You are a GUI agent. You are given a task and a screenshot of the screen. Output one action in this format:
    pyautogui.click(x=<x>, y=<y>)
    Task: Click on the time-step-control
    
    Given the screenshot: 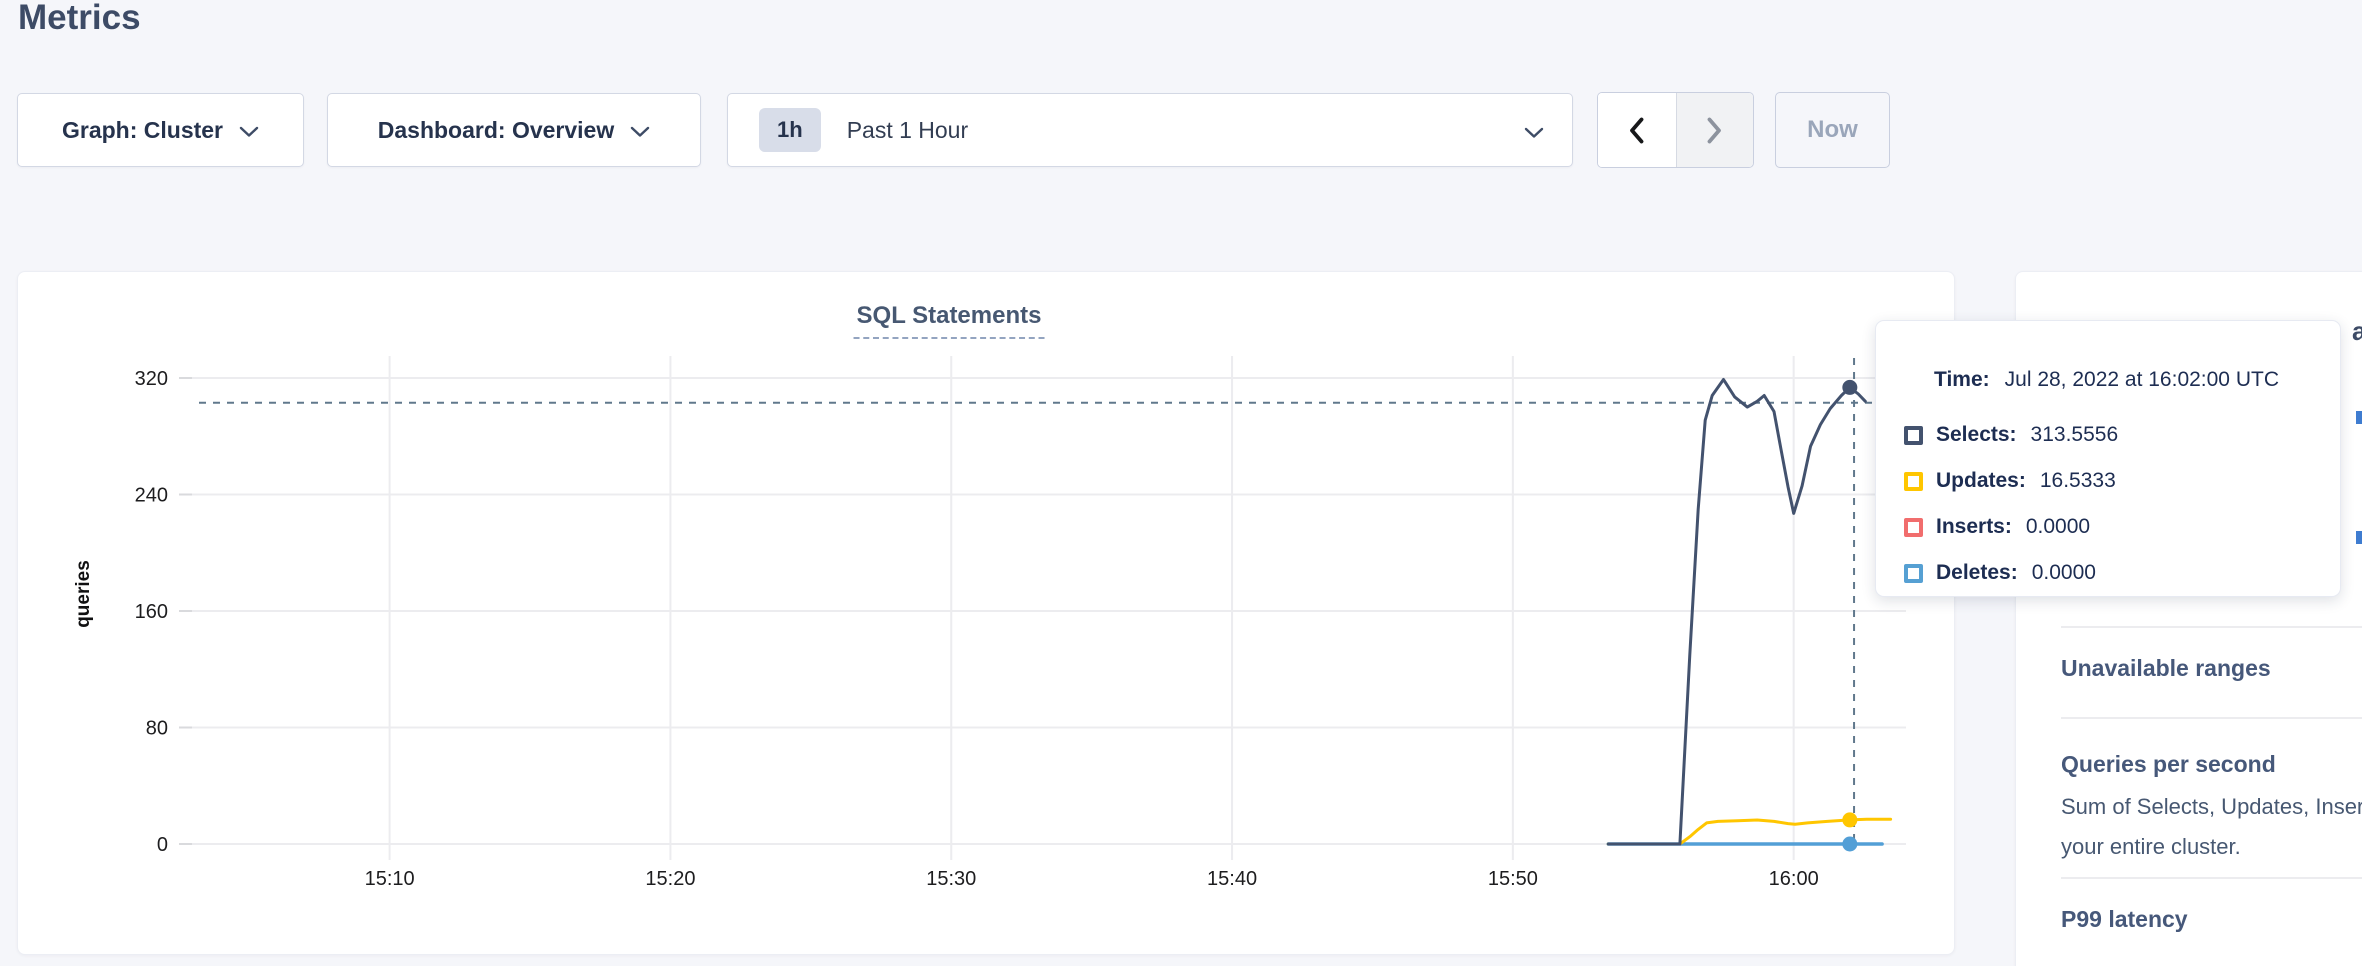 What is the action you would take?
    pyautogui.click(x=1675, y=130)
    